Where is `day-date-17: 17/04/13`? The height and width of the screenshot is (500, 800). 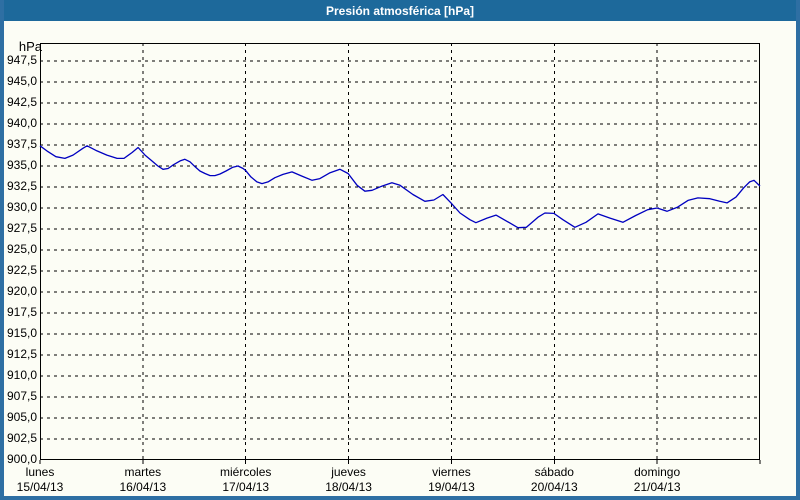
day-date-17: 17/04/13 is located at coordinates (246, 487).